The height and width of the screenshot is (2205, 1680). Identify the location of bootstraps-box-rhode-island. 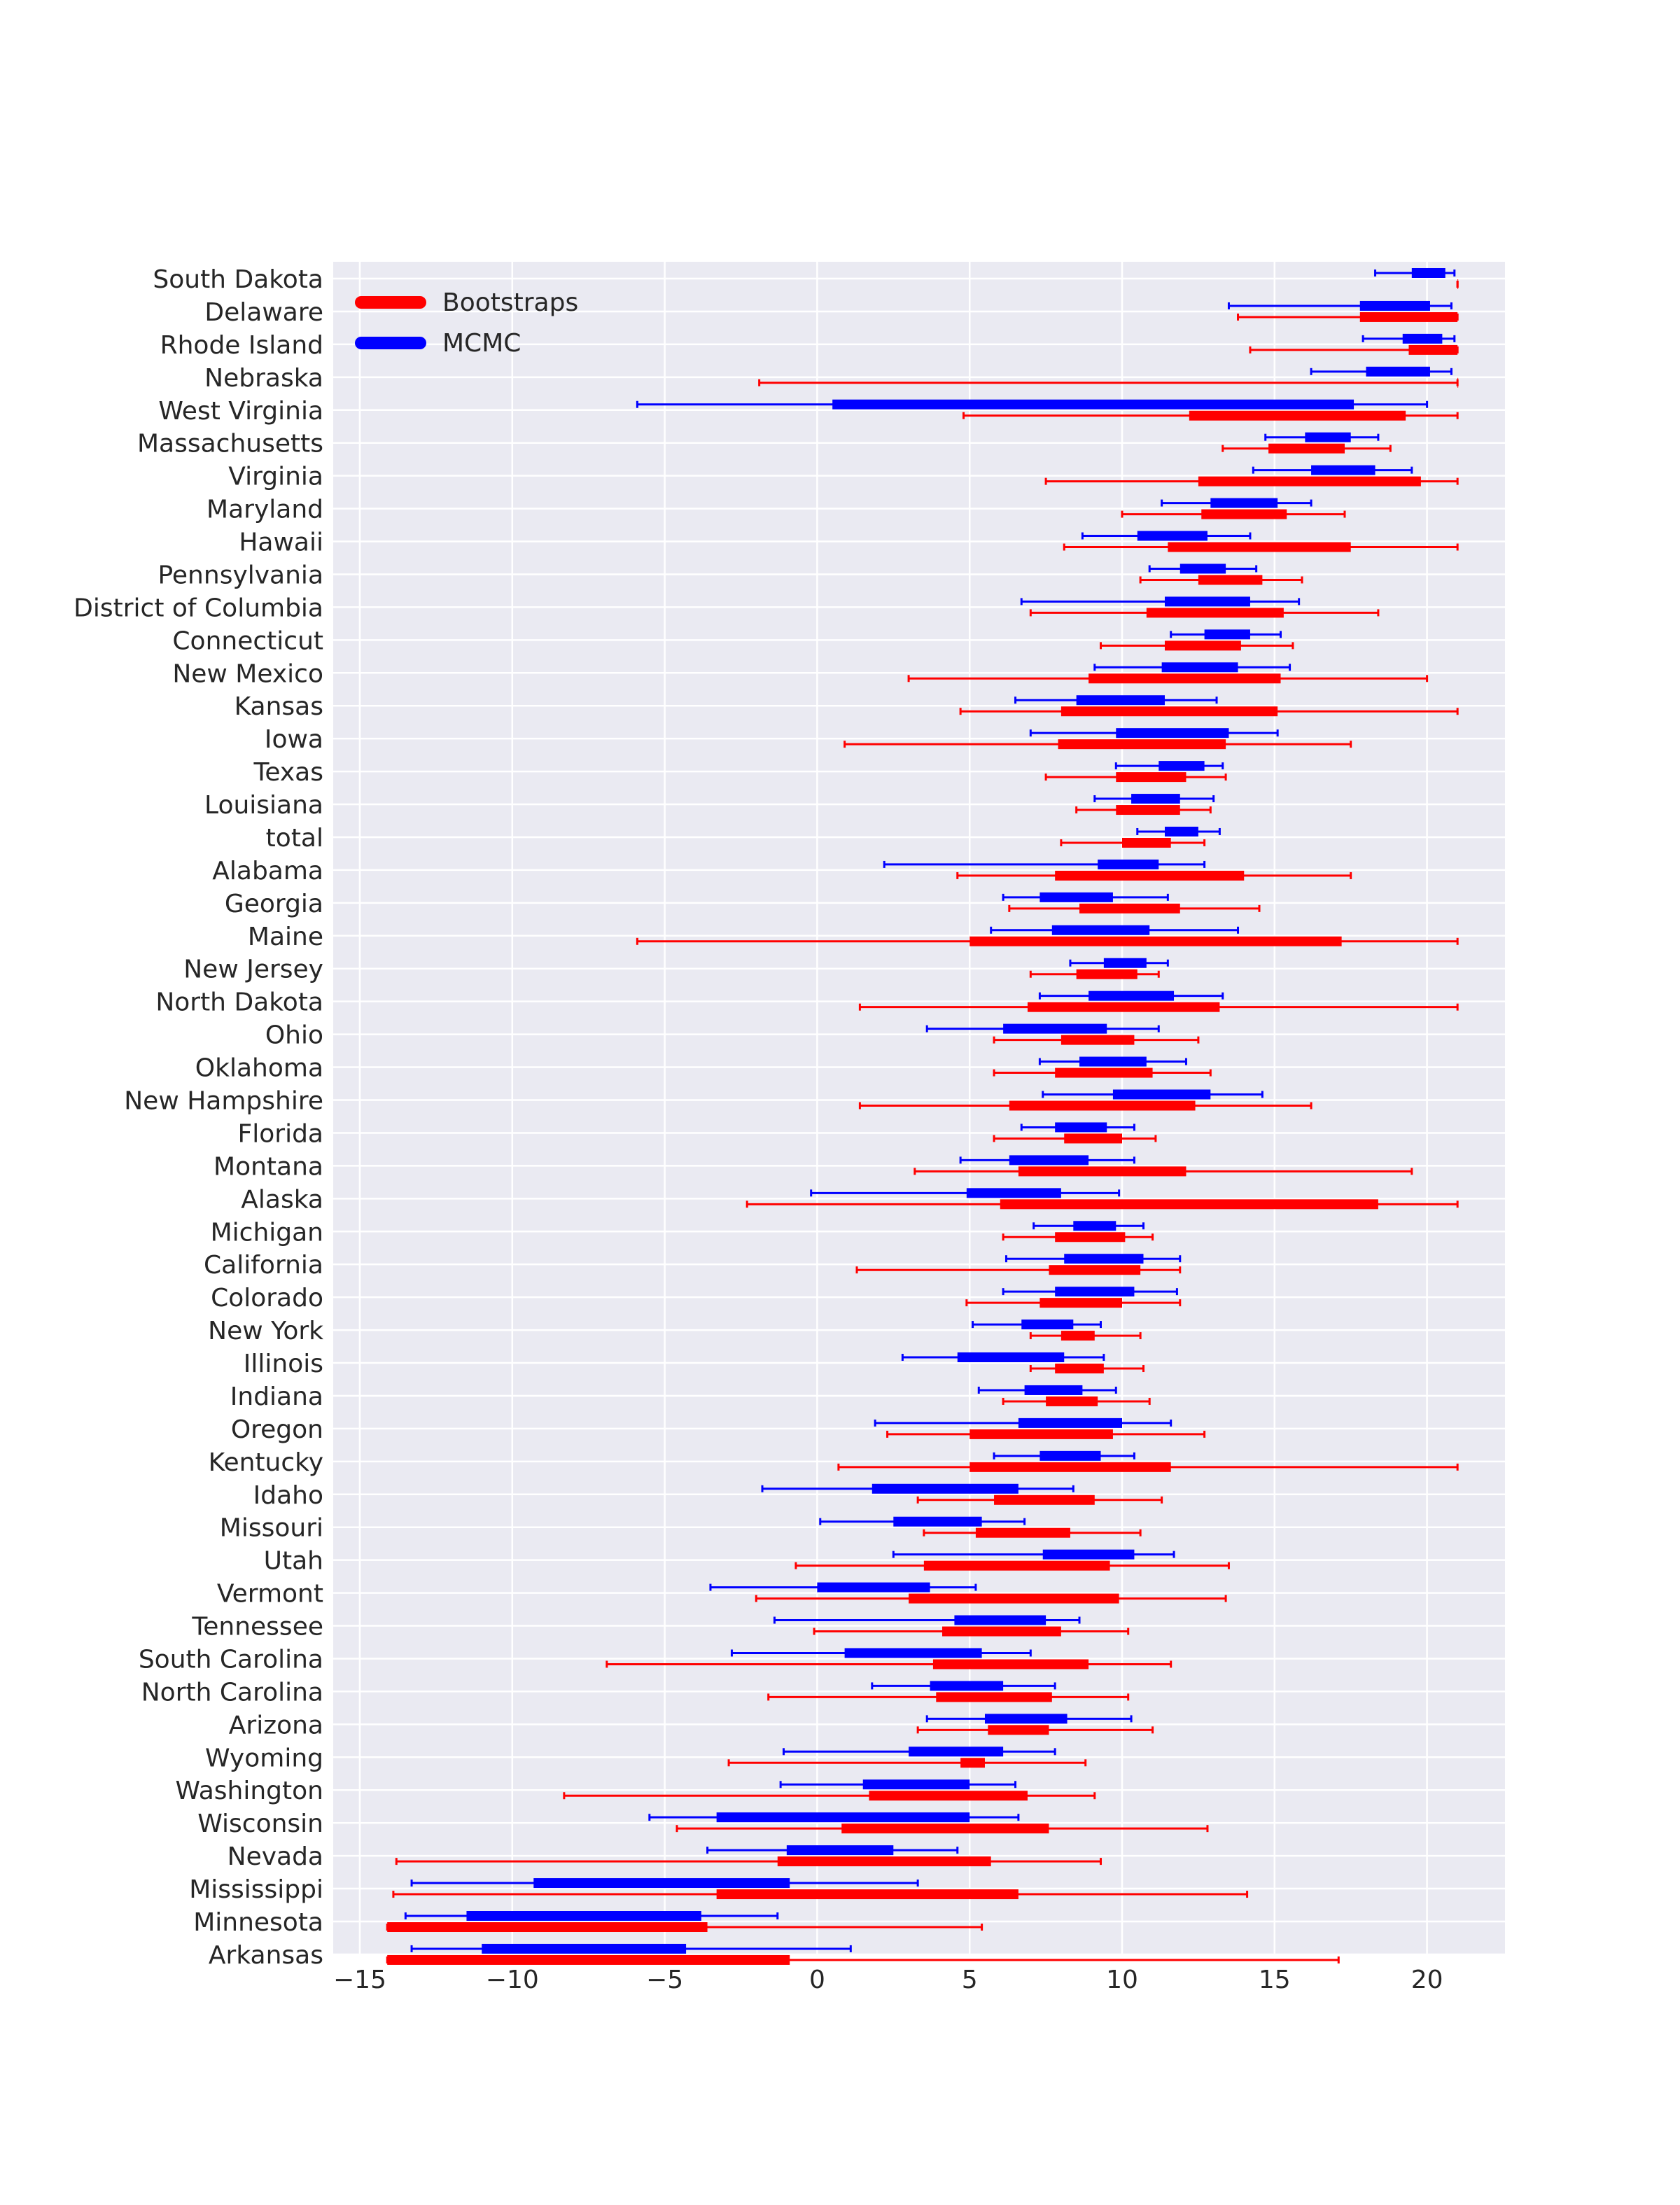
(1433, 349).